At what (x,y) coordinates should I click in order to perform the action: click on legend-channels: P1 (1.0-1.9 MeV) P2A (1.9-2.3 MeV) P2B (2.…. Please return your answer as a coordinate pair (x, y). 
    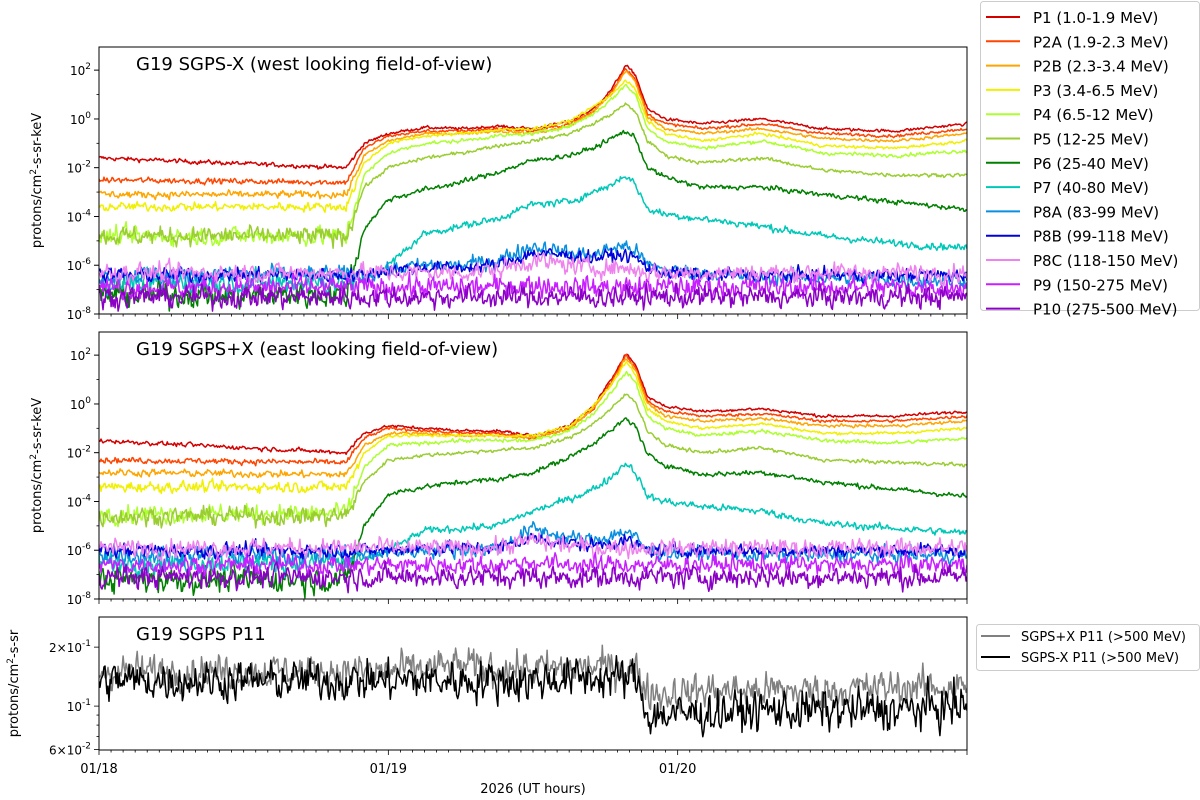
    Looking at the image, I should click on (1090, 160).